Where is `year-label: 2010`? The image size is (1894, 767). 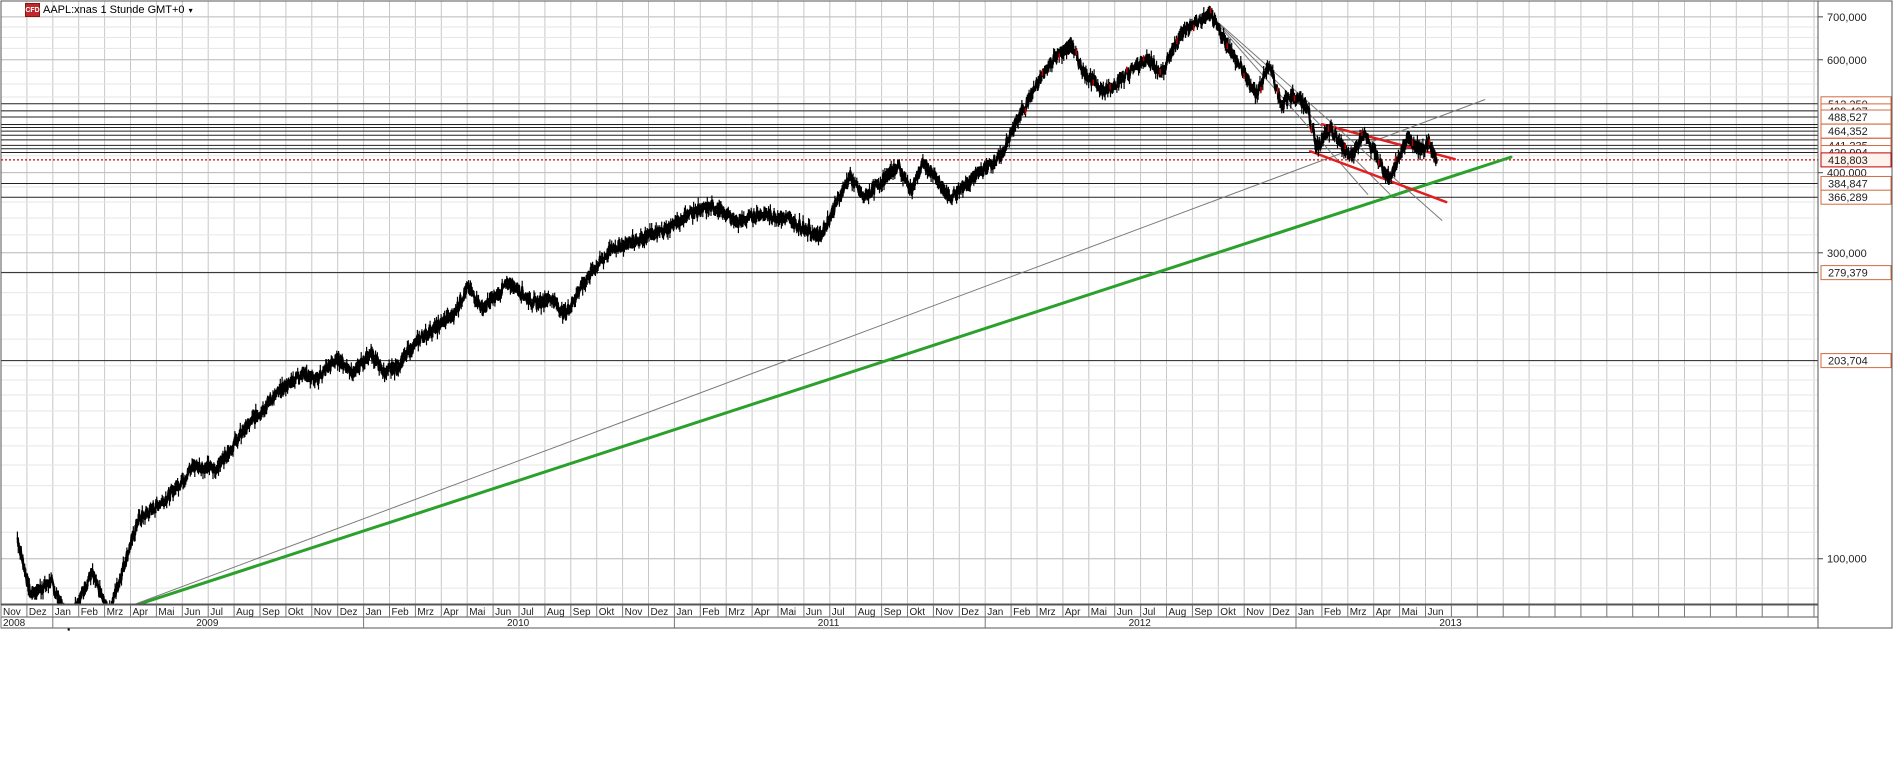
year-label: 2010 is located at coordinates (518, 623).